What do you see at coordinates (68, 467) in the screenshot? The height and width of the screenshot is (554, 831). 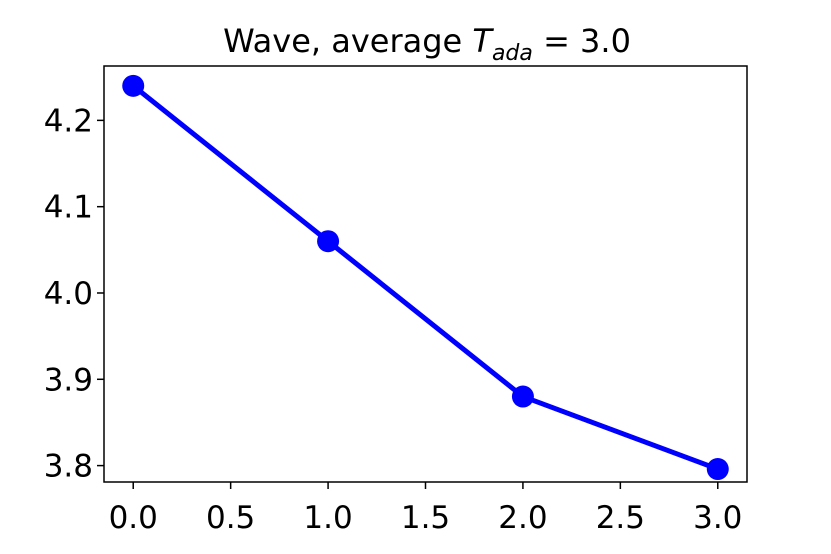 I see `y-tick-label: 3.8` at bounding box center [68, 467].